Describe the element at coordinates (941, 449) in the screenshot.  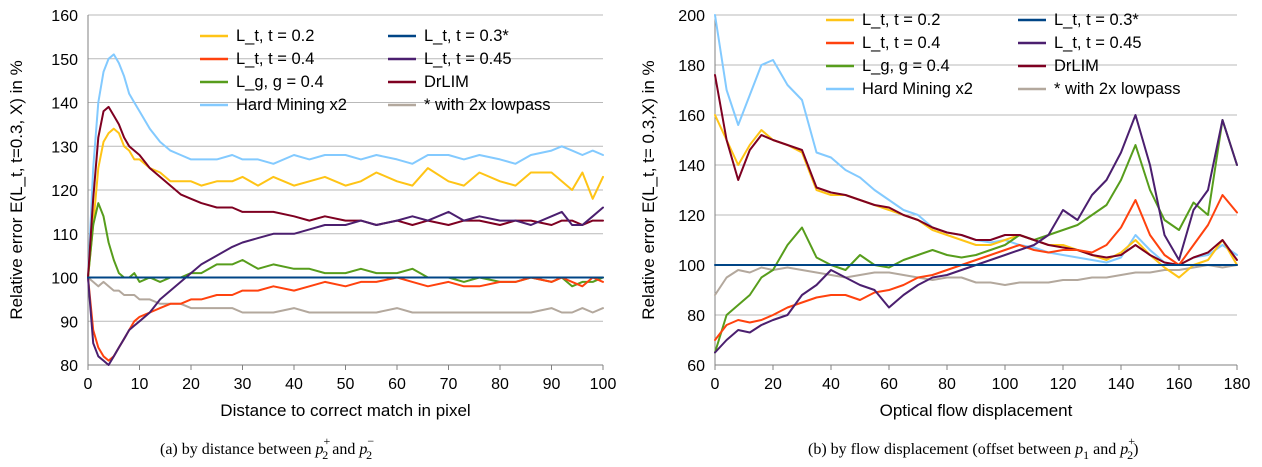
I see `caption-text: (b) by flow displacement (offset between` at that location.